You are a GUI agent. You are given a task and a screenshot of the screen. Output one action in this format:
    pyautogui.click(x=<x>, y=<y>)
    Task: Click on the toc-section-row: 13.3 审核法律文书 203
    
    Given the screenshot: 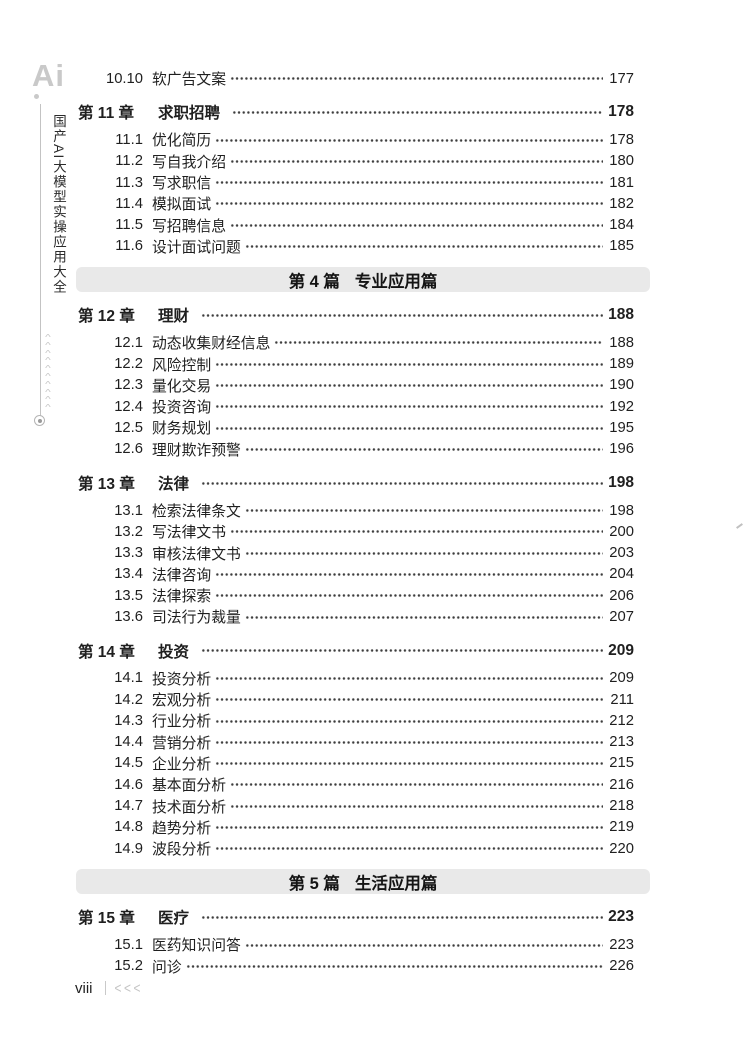 What is the action you would take?
    pyautogui.click(x=356, y=553)
    